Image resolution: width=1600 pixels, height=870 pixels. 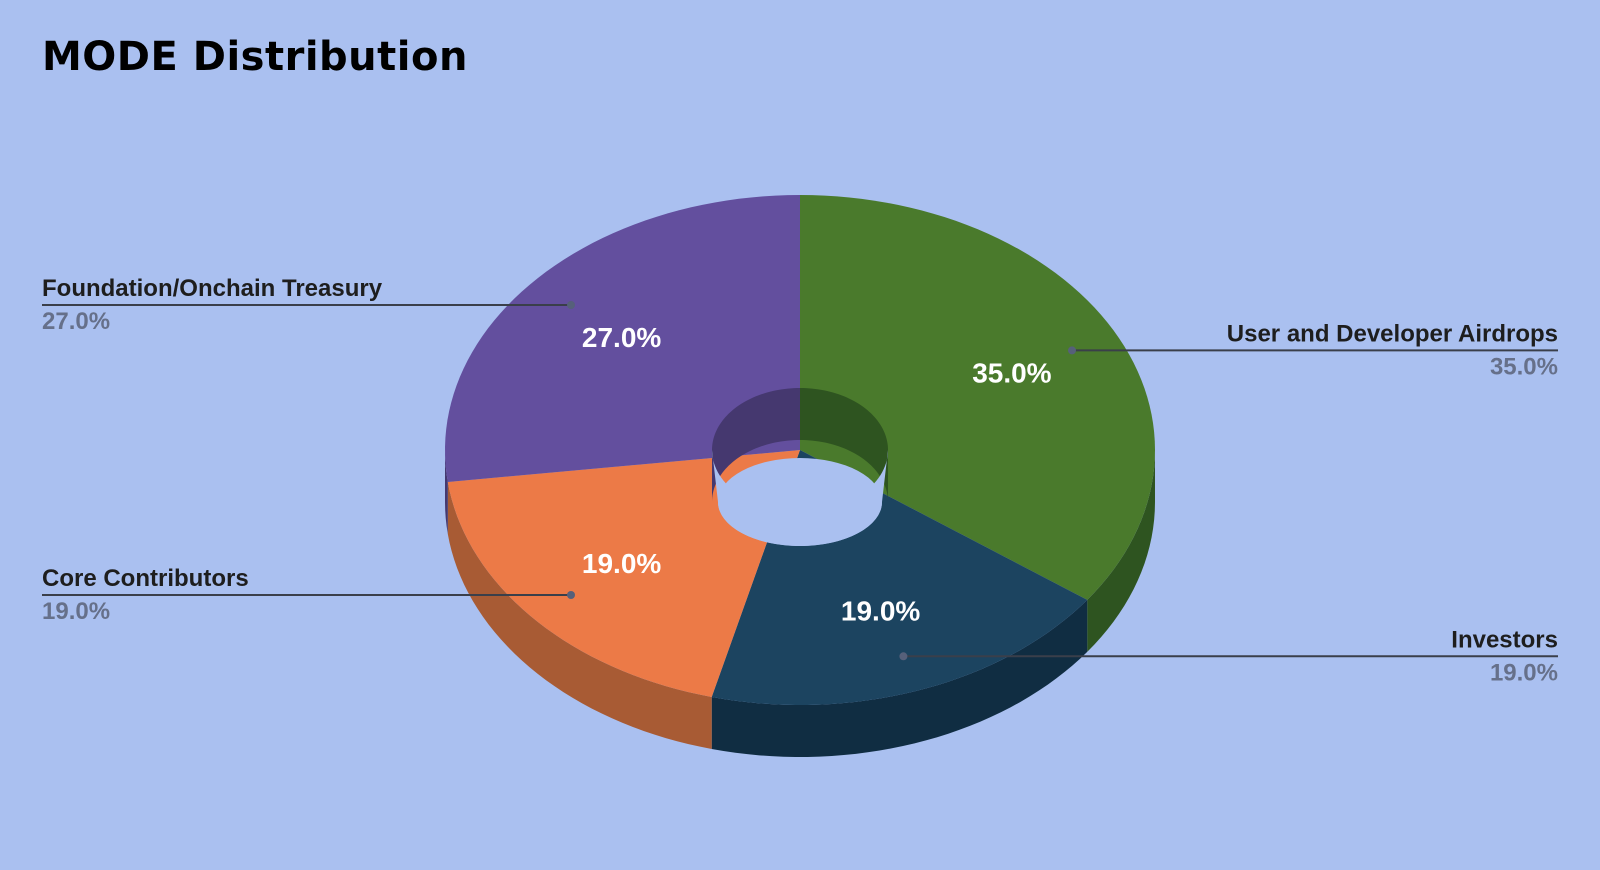 I want to click on slice-core-contributors, so click(x=623, y=573).